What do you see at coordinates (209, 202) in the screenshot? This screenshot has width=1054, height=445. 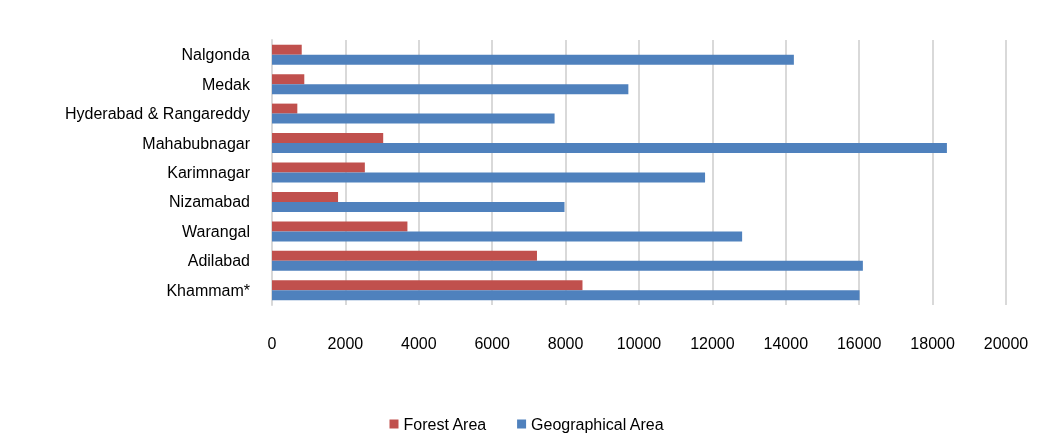 I see `y-tick-label: Nizamabad` at bounding box center [209, 202].